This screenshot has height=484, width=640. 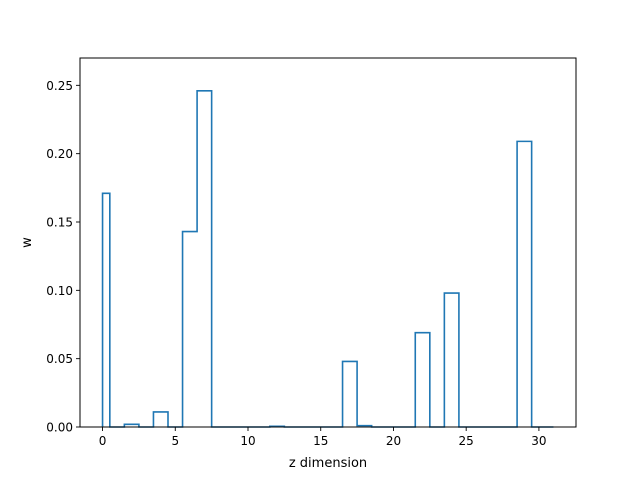 I want to click on y-axis-label: w, so click(x=27, y=242).